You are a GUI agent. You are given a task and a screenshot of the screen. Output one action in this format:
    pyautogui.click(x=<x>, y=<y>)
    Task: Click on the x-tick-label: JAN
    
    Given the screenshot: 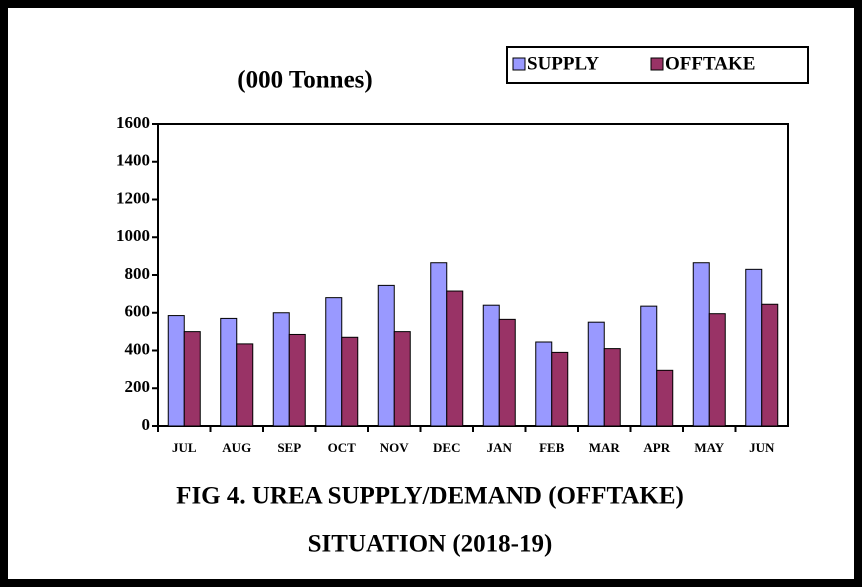 What is the action you would take?
    pyautogui.click(x=500, y=447)
    